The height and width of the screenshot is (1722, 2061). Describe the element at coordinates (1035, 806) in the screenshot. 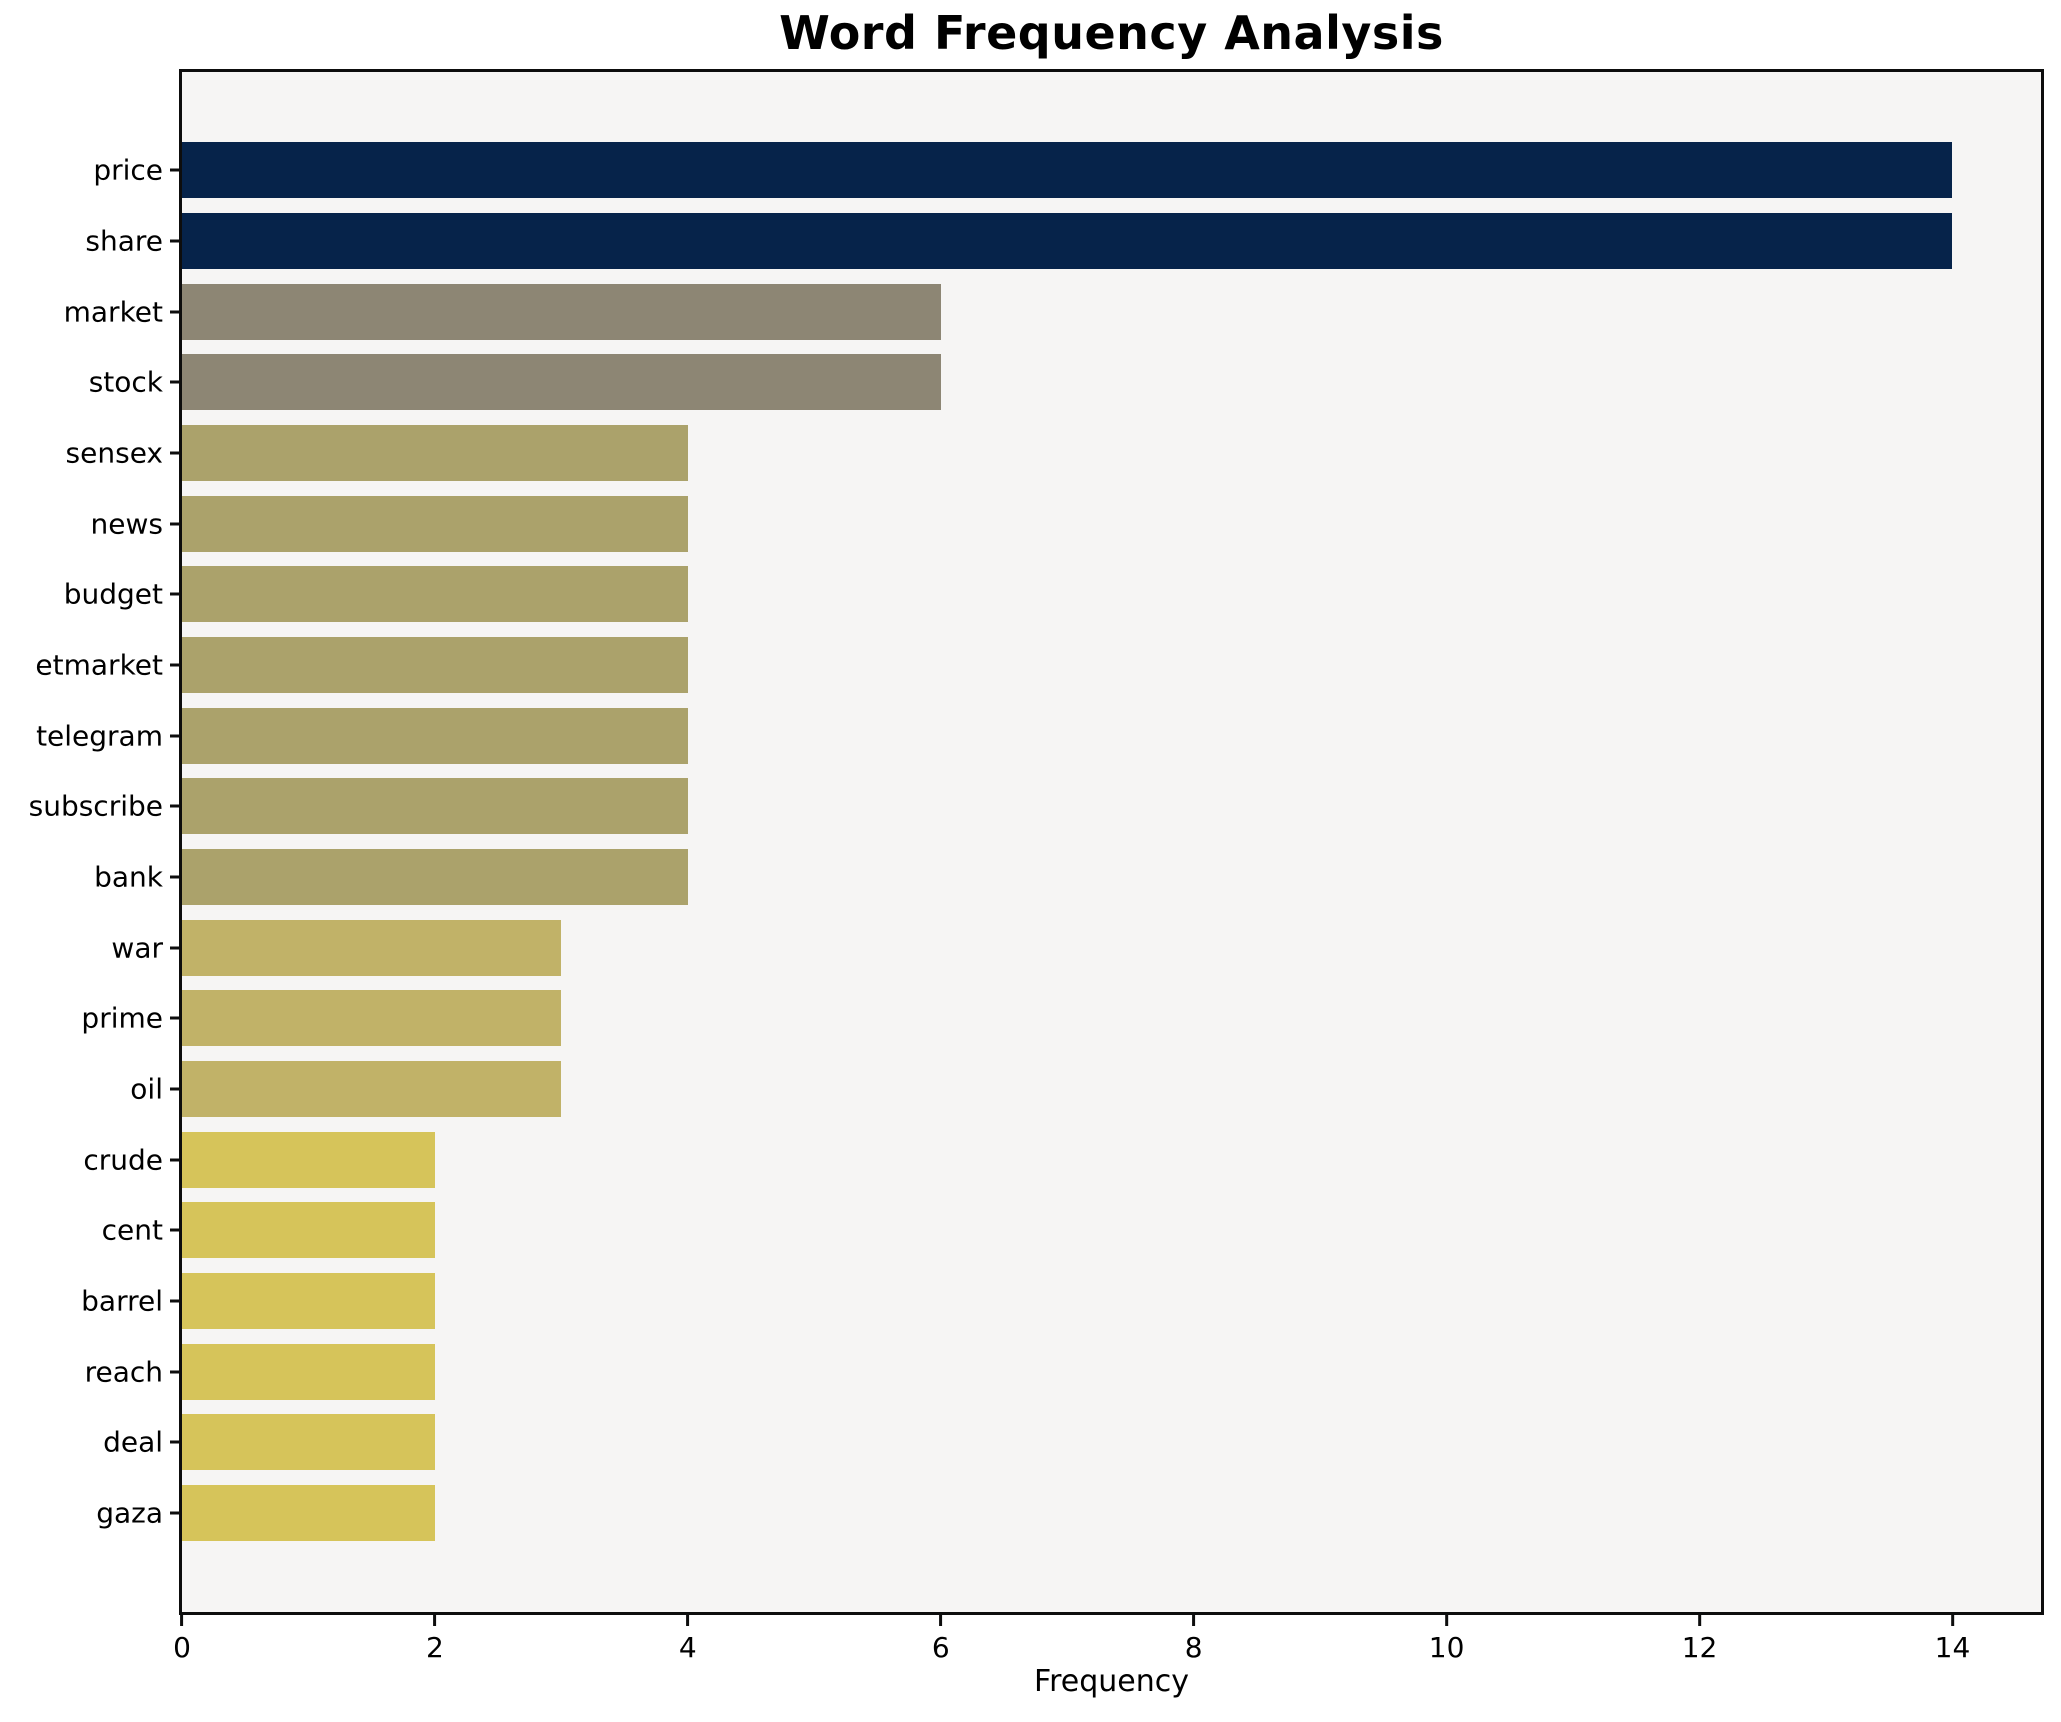

I see `bar-row: subscribe` at that location.